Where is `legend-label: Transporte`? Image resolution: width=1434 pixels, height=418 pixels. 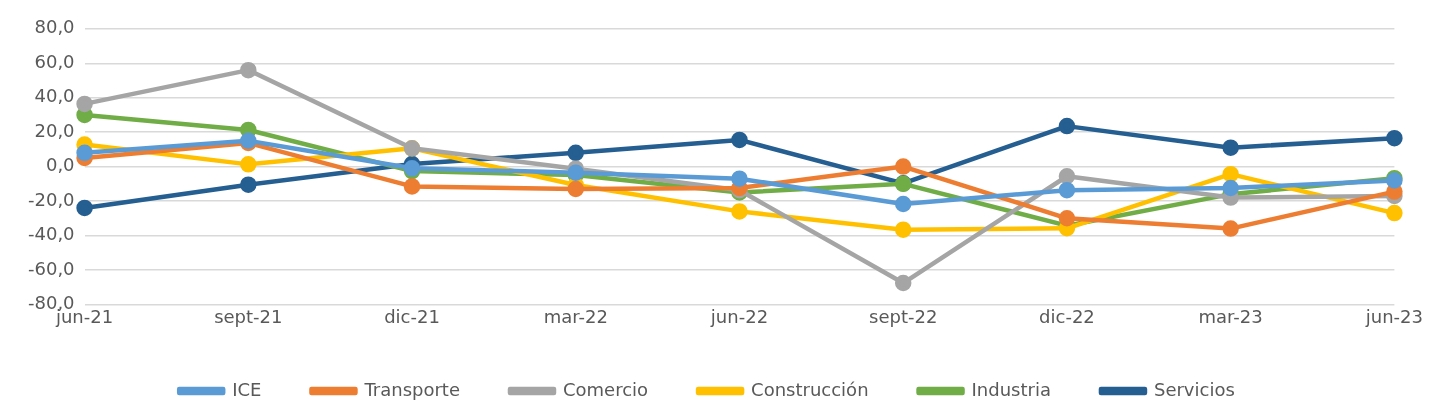 legend-label: Transporte is located at coordinates (411, 389).